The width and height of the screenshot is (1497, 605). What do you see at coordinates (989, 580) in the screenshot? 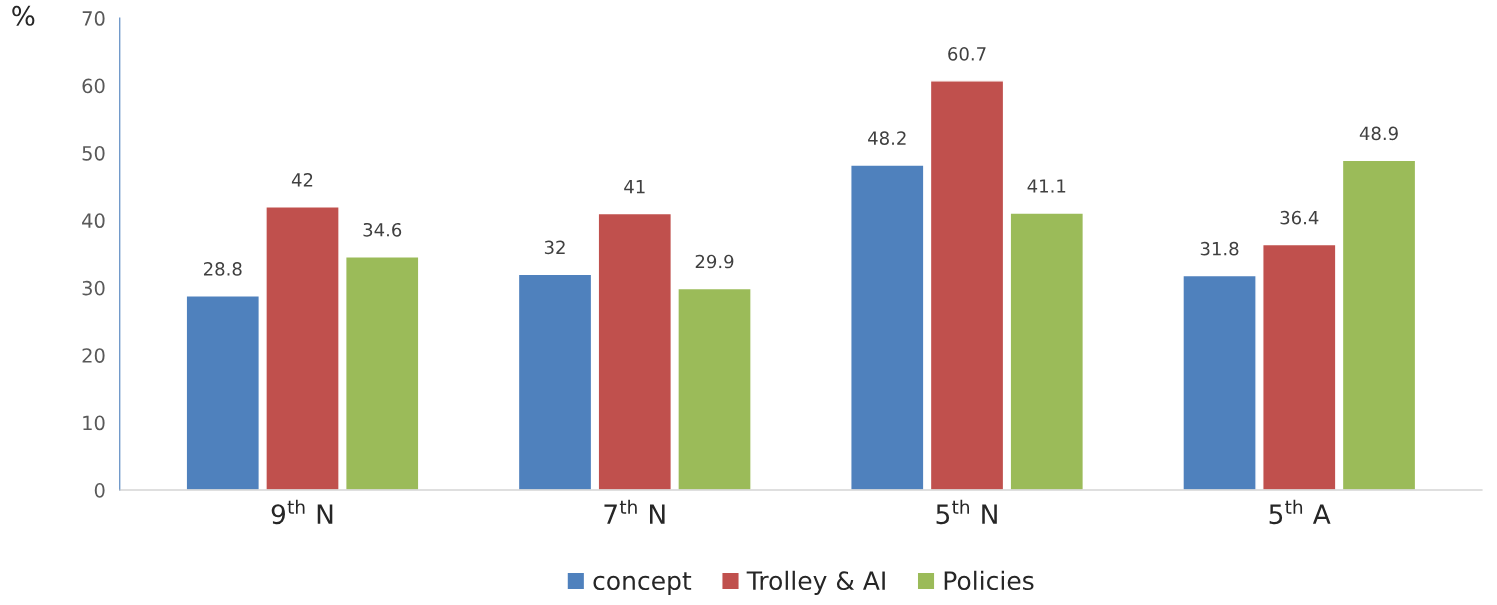
I see `legend-label: Policies` at bounding box center [989, 580].